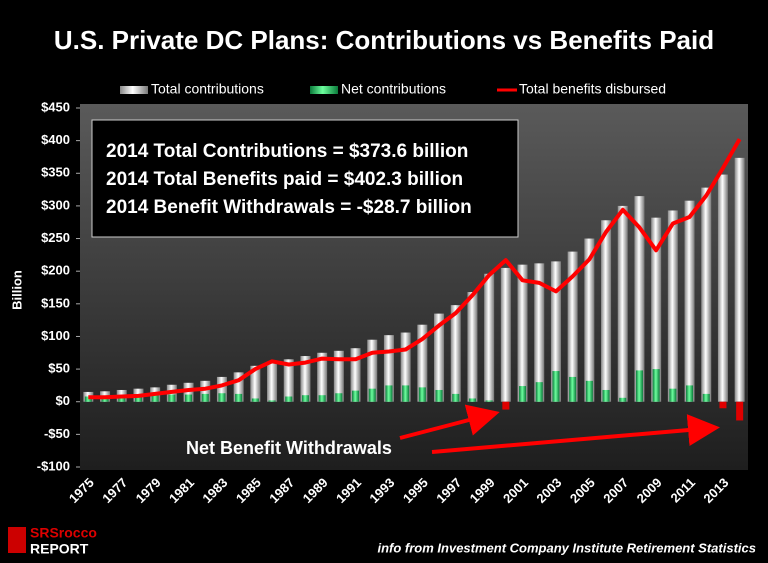  I want to click on x-tick-label: 1977, so click(114, 490).